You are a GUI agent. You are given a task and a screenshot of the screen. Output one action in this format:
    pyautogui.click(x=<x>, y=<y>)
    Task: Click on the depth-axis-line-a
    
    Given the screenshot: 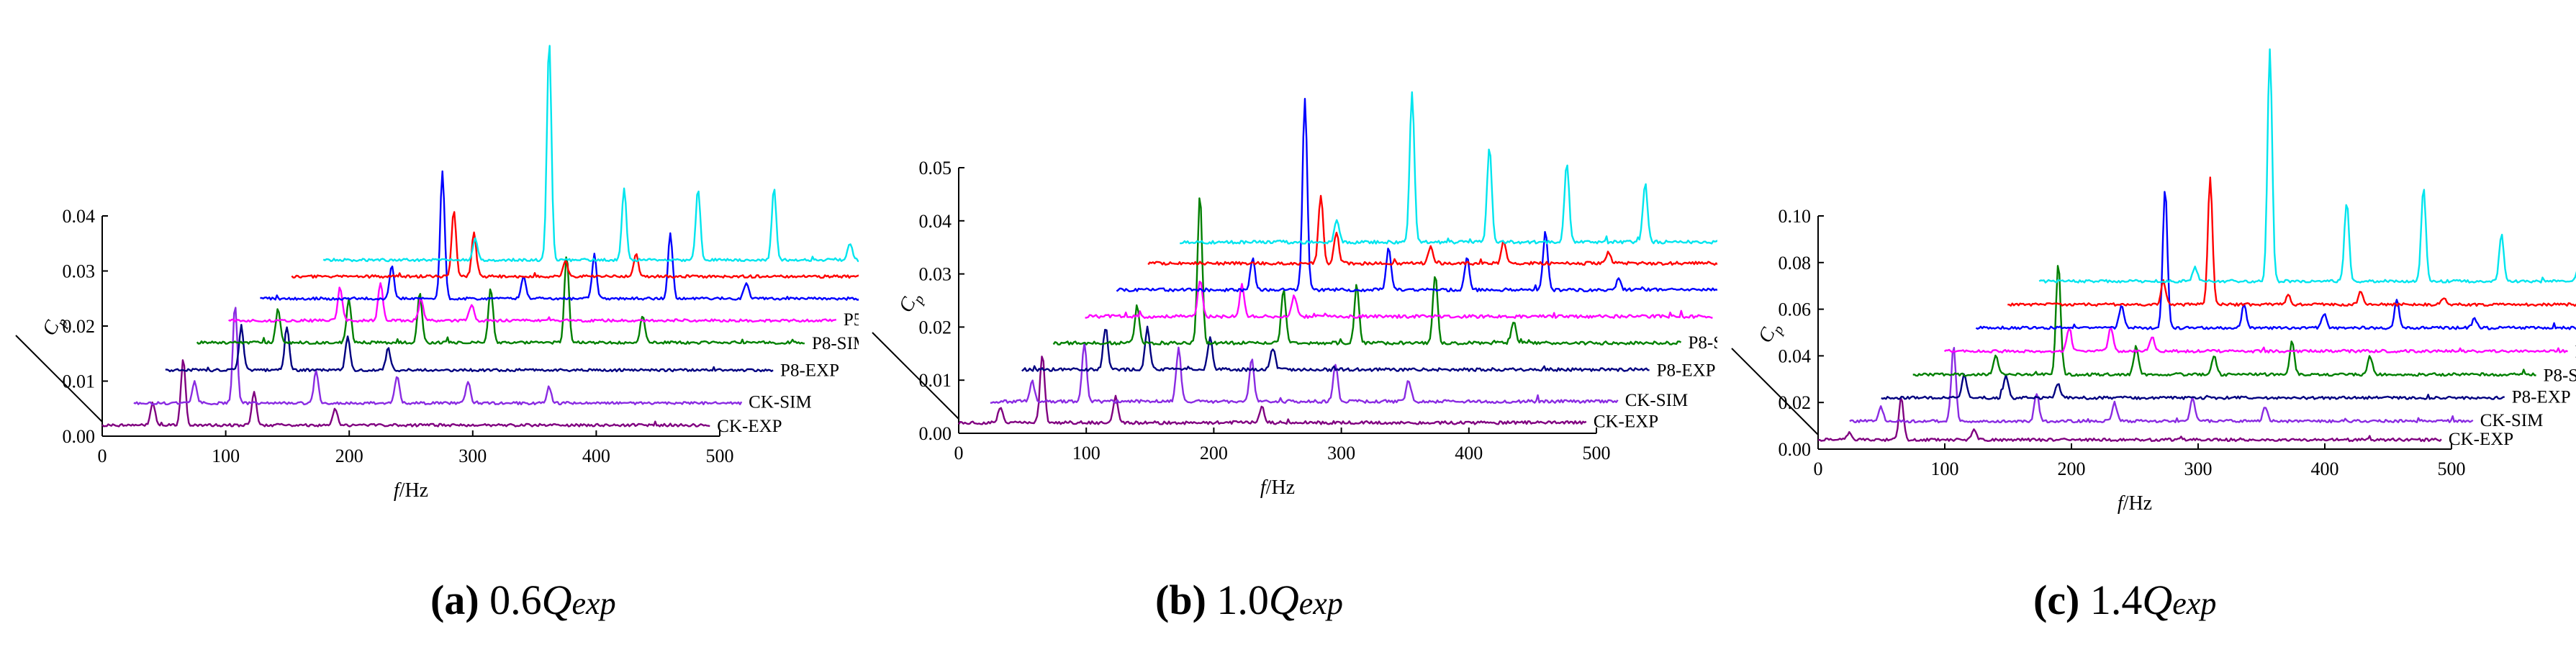 What is the action you would take?
    pyautogui.click(x=59, y=378)
    